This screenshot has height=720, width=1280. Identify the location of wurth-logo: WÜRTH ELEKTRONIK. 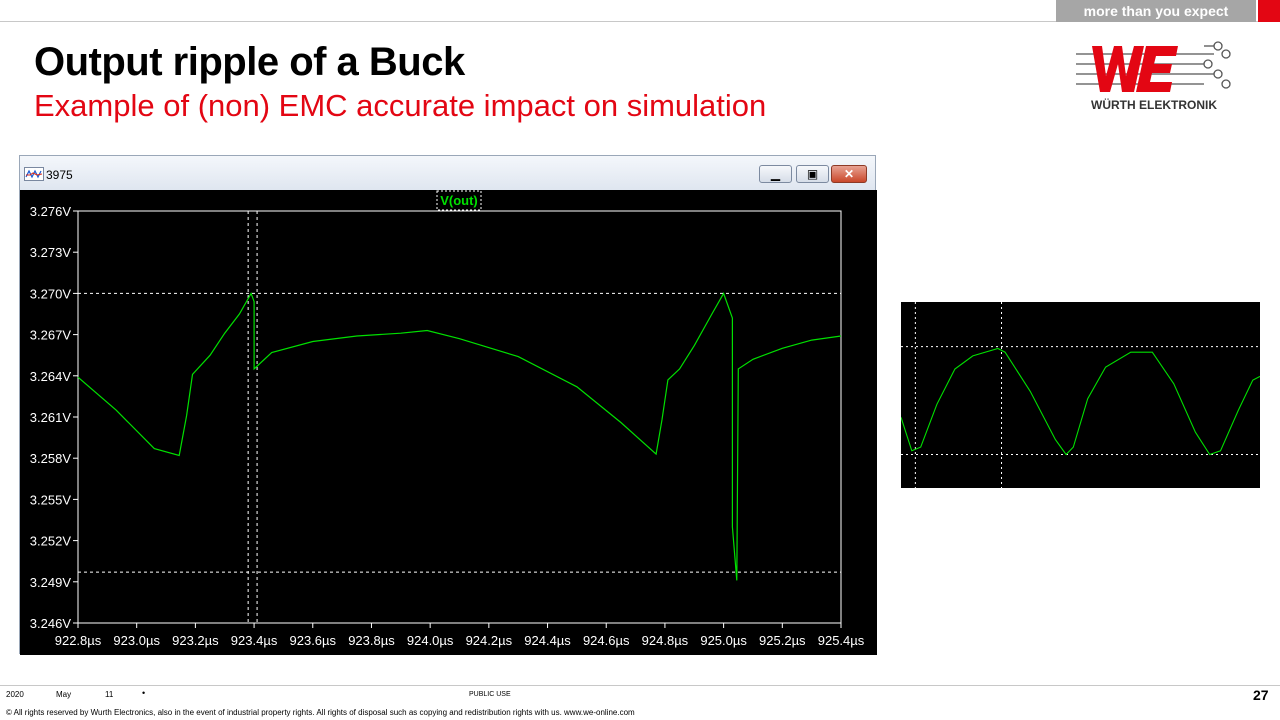
(1153, 76).